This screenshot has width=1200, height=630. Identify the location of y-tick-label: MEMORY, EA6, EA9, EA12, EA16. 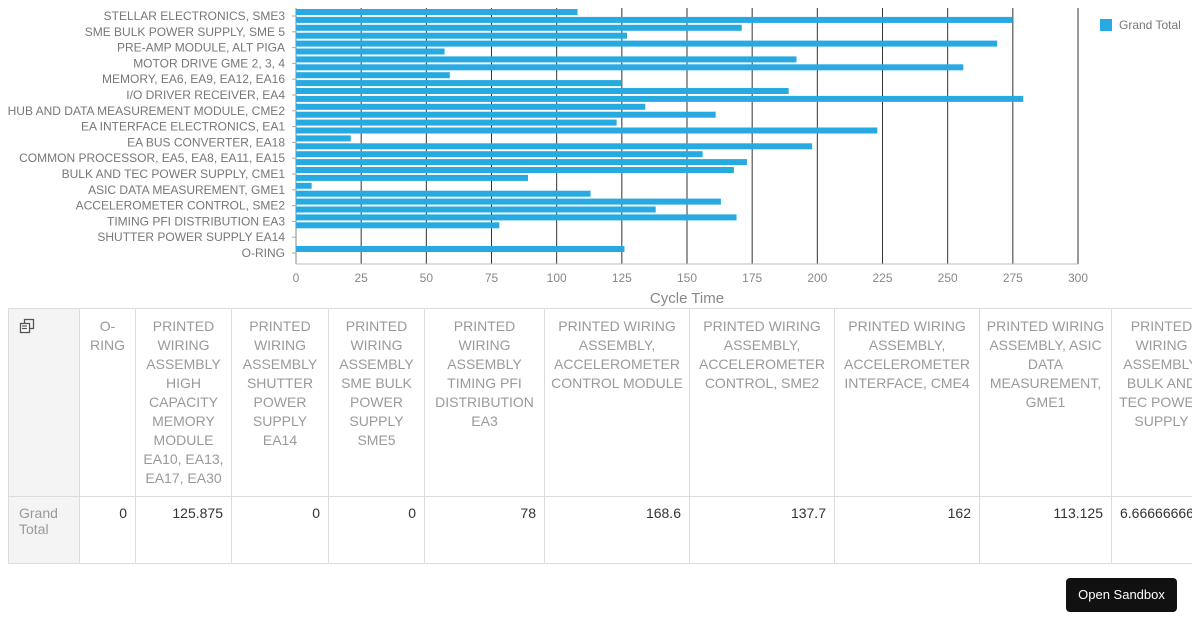
(193, 79).